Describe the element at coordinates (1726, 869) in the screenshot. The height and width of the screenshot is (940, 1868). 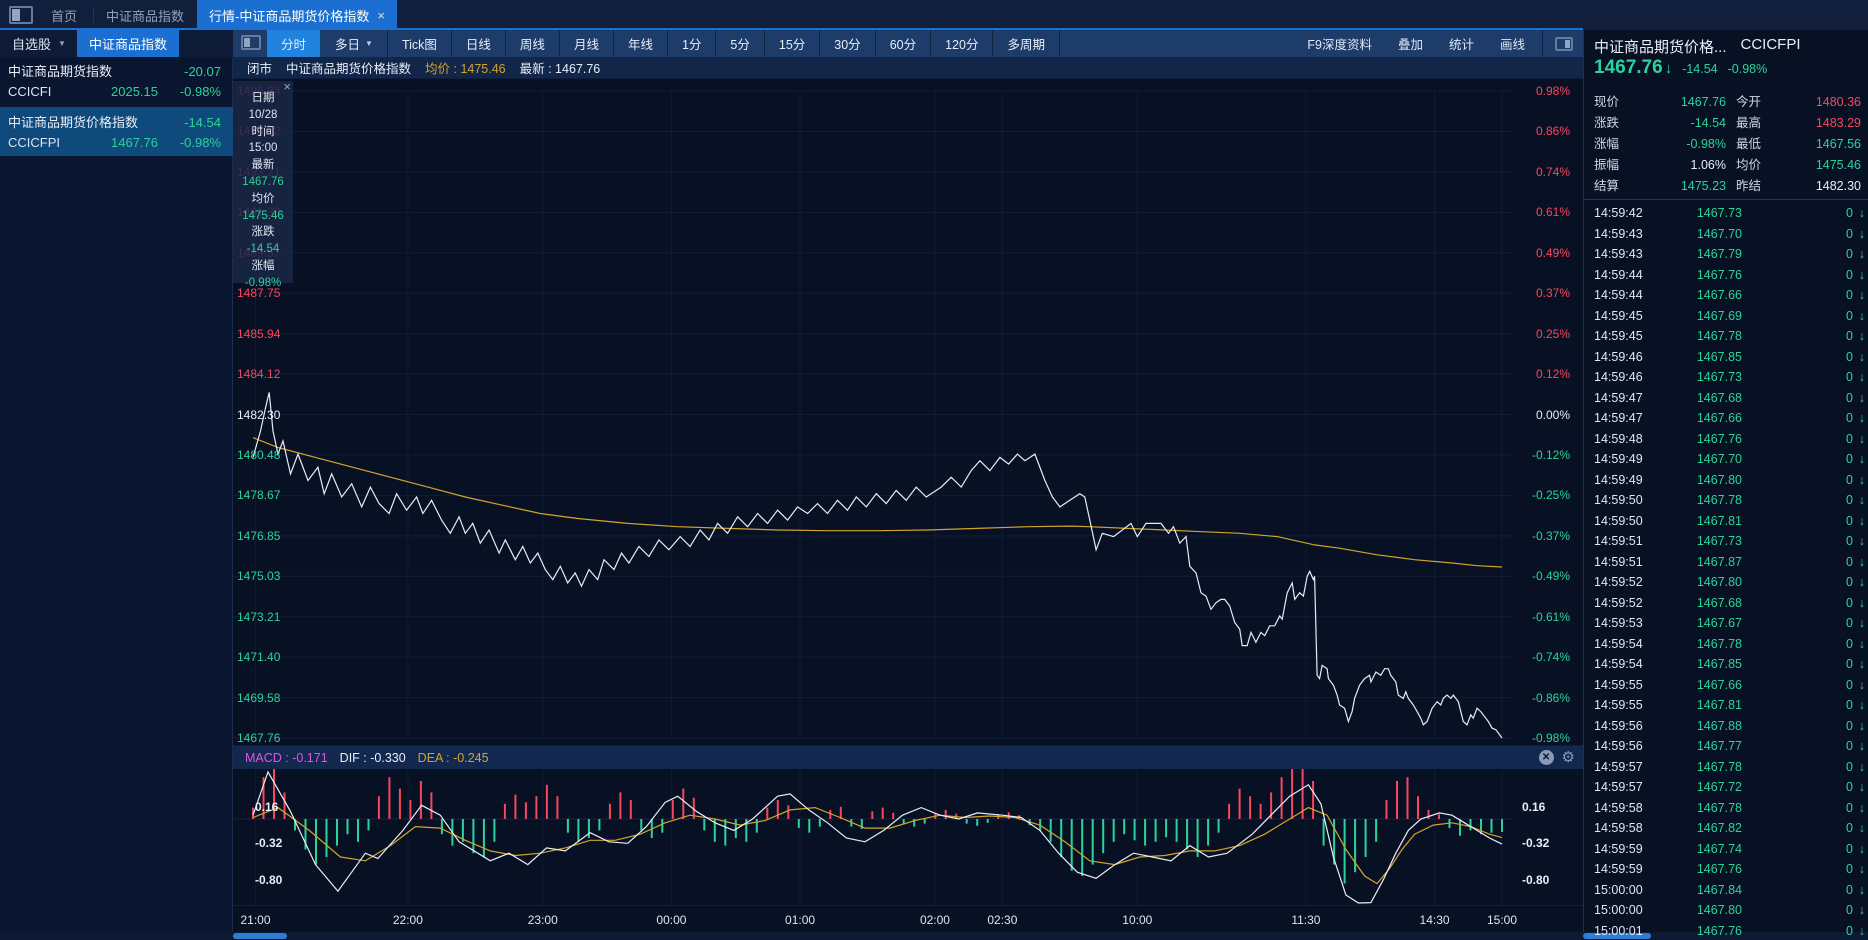
I see `tick-row: 14:59:59 1467.76 0 ↓` at that location.